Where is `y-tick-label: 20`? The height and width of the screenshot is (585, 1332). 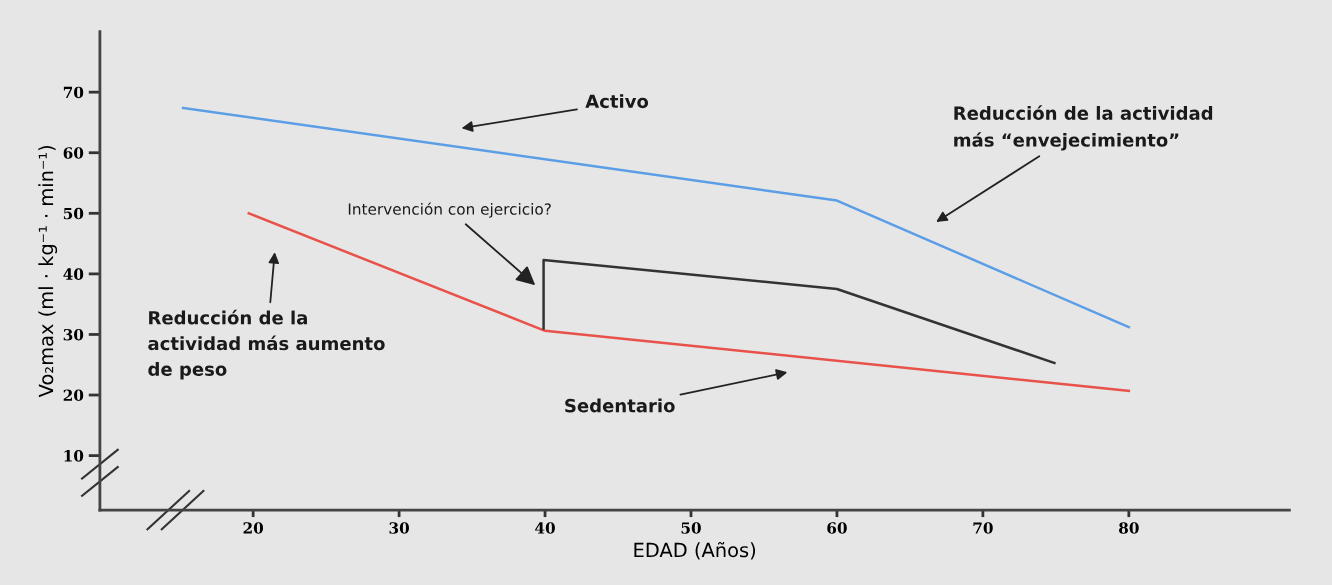
y-tick-label: 20 is located at coordinates (73, 395).